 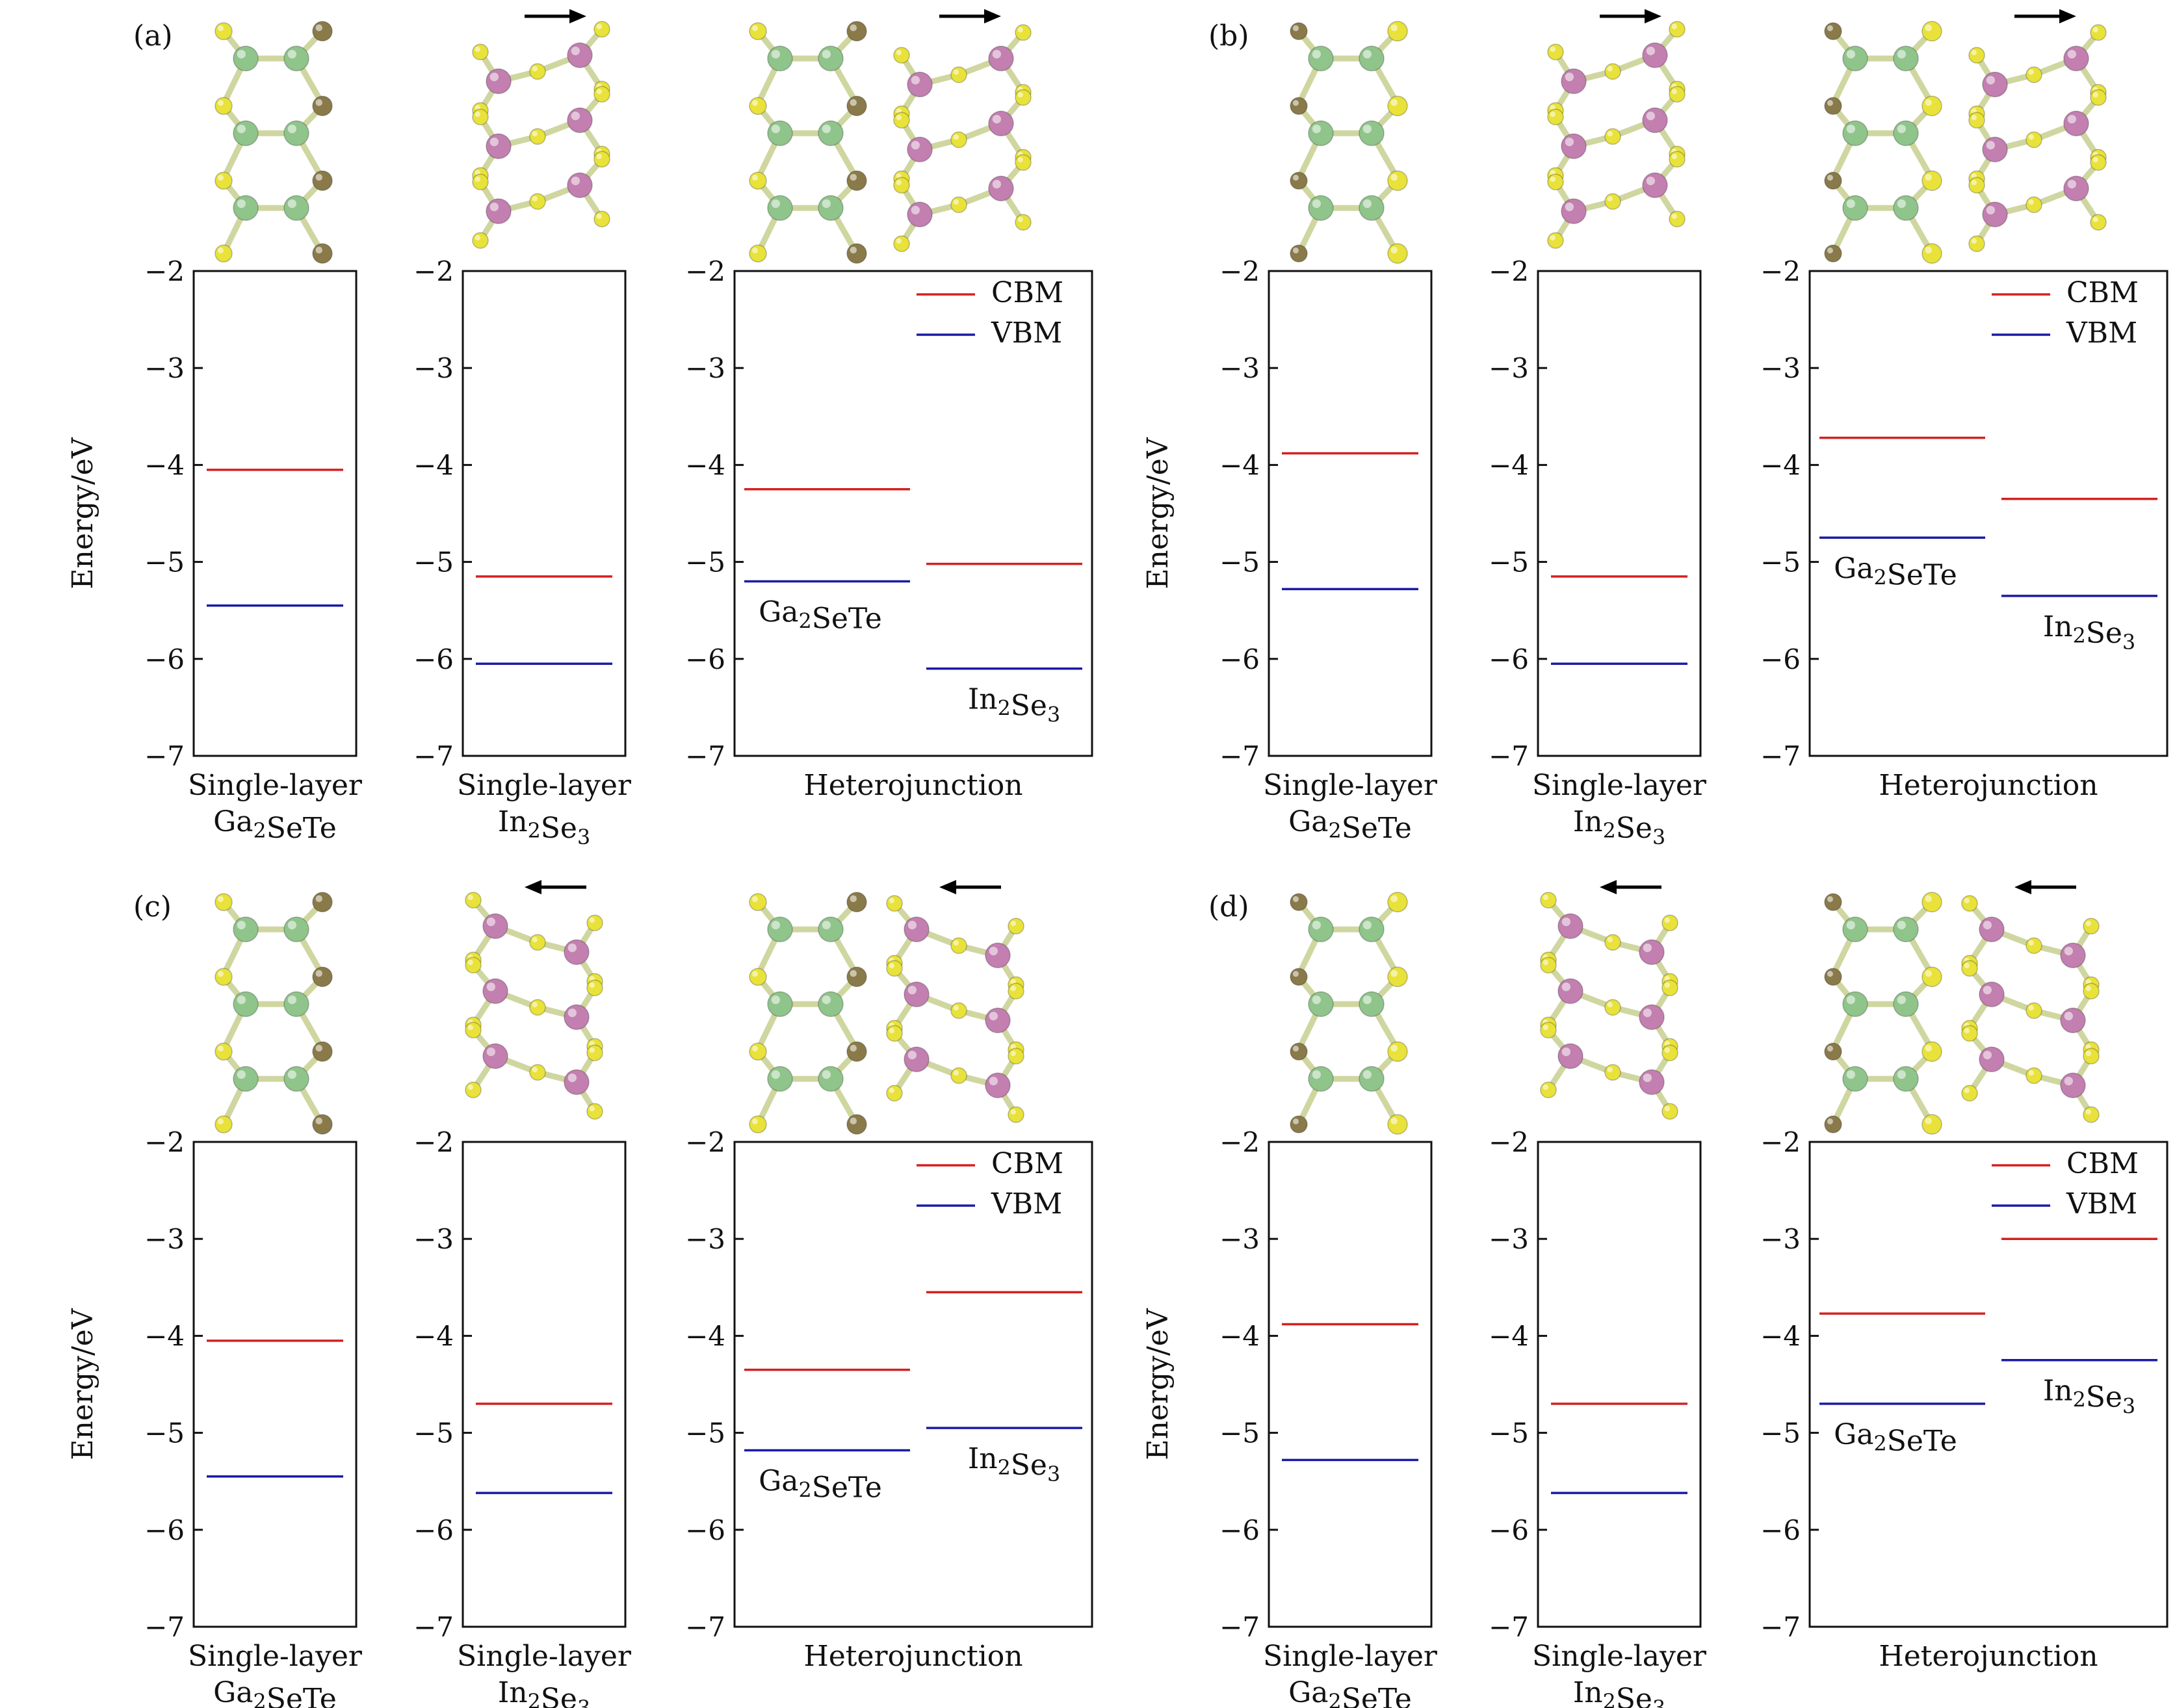 I want to click on y-tick-label: −5, so click(x=1780, y=562).